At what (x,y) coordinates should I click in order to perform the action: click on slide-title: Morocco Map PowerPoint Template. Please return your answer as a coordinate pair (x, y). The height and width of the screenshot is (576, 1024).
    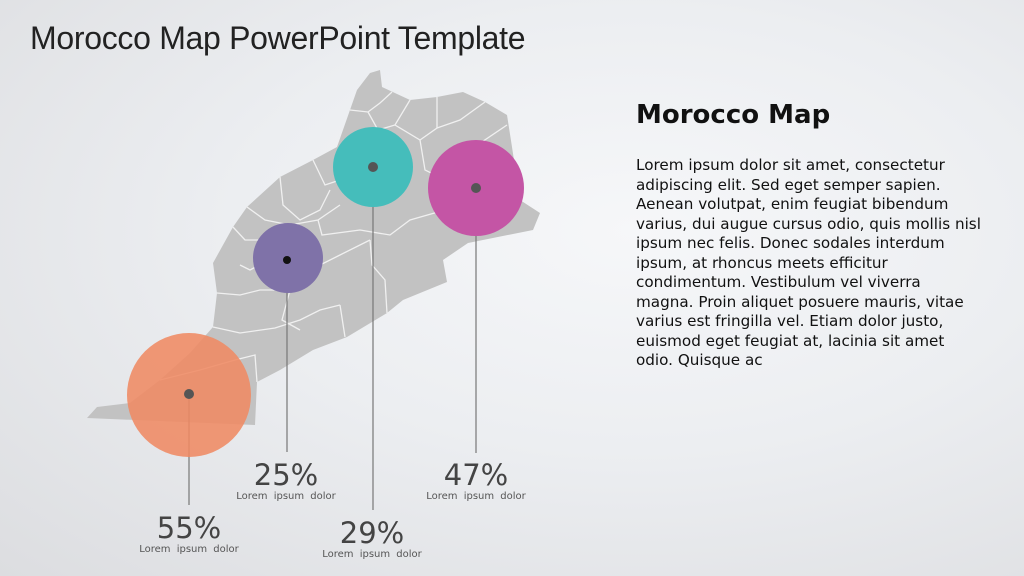
    Looking at the image, I should click on (278, 38).